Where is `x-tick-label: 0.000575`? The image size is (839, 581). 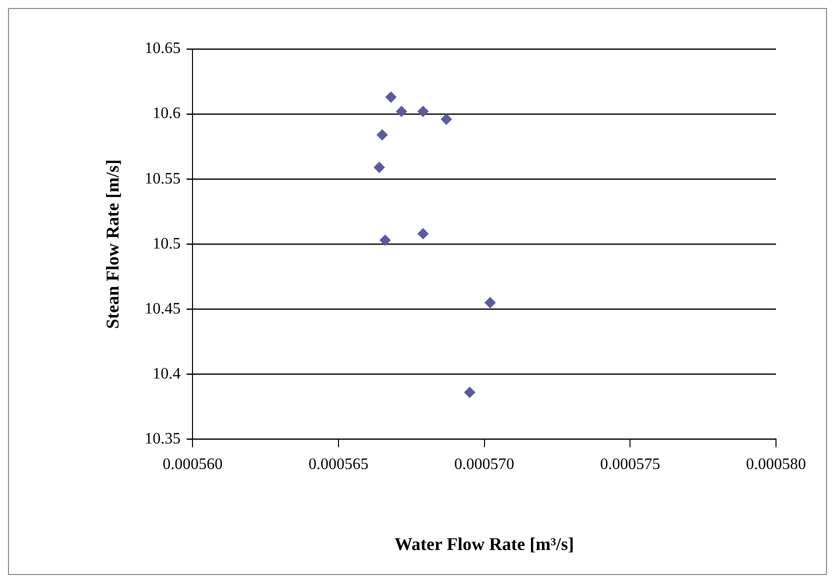 x-tick-label: 0.000575 is located at coordinates (630, 465).